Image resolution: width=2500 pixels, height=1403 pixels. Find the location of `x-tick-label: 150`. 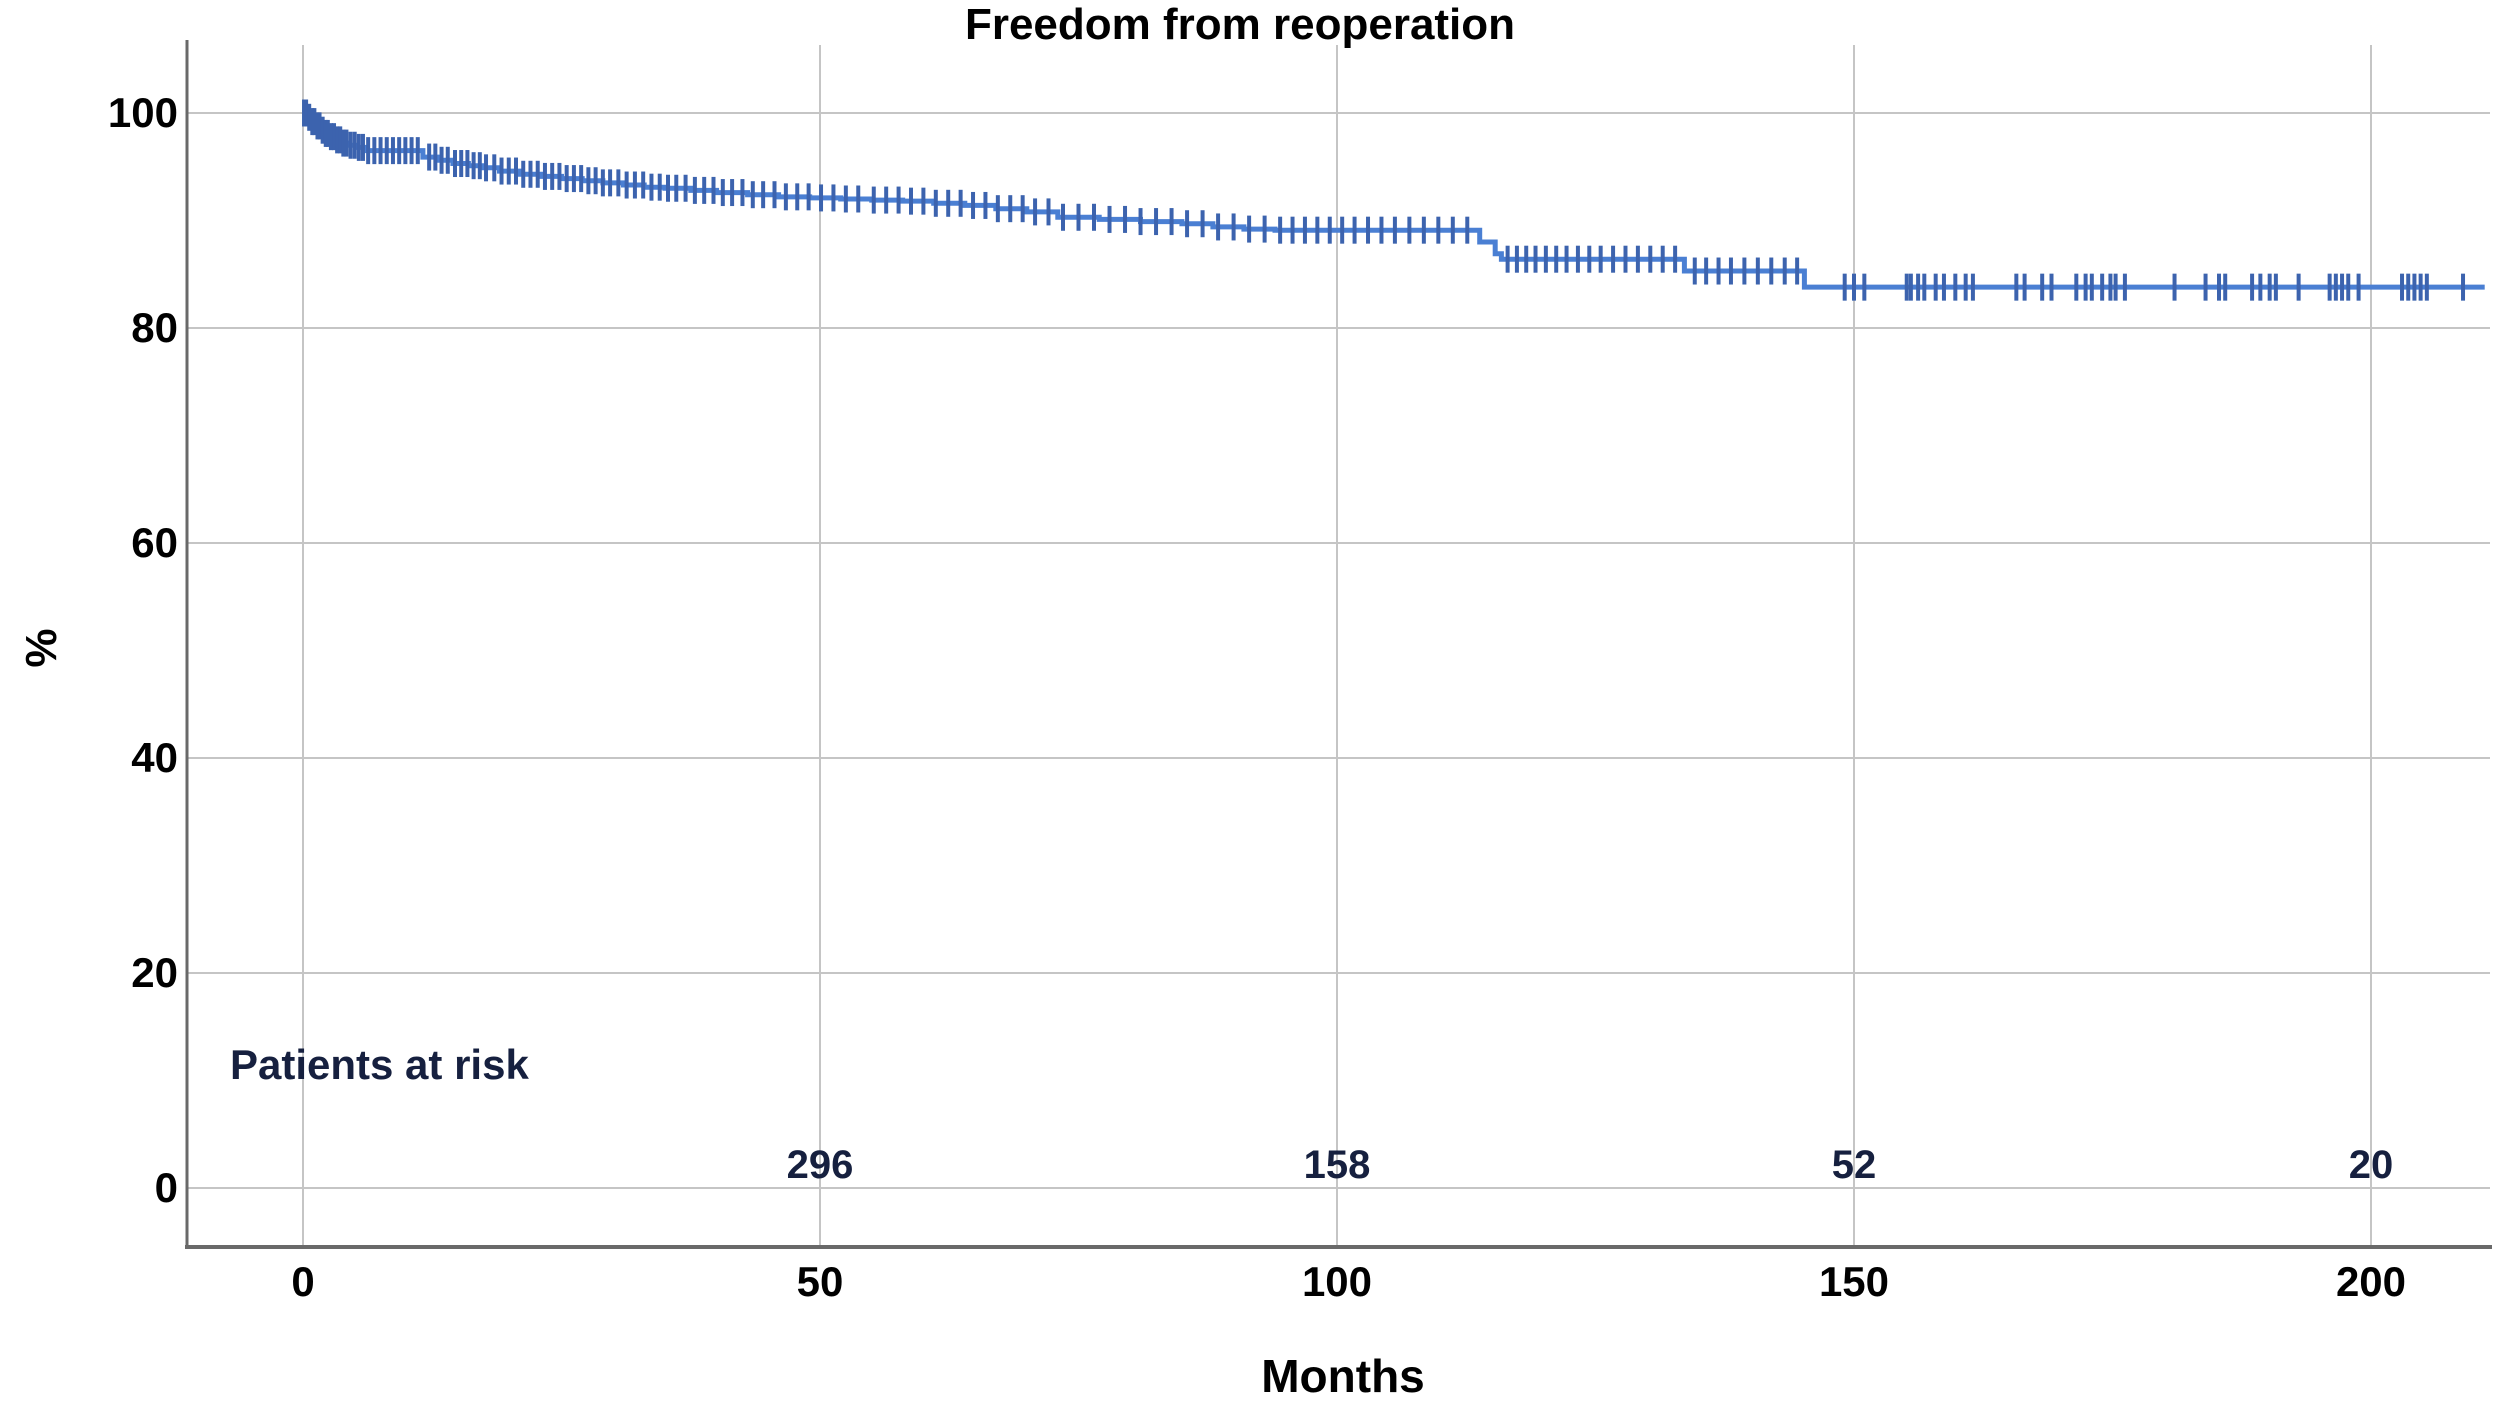

x-tick-label: 150 is located at coordinates (1854, 1281).